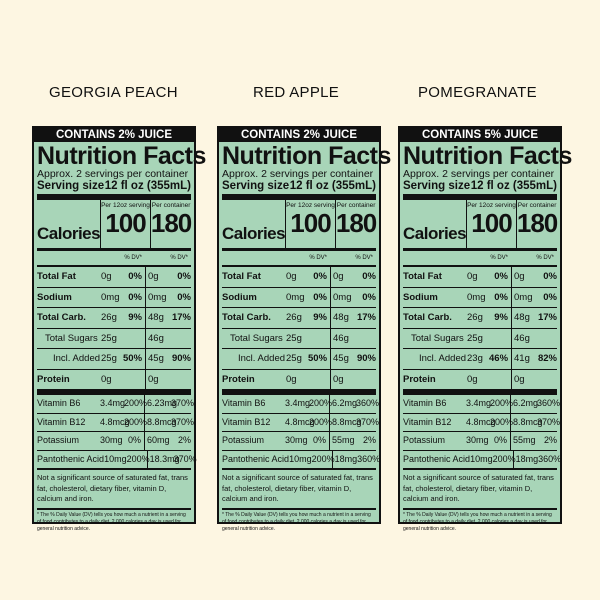  Describe the element at coordinates (482, 460) in the screenshot. I see `vitamin-row: Pantothenic Acid 10mg 200% 18mg 360%` at that location.